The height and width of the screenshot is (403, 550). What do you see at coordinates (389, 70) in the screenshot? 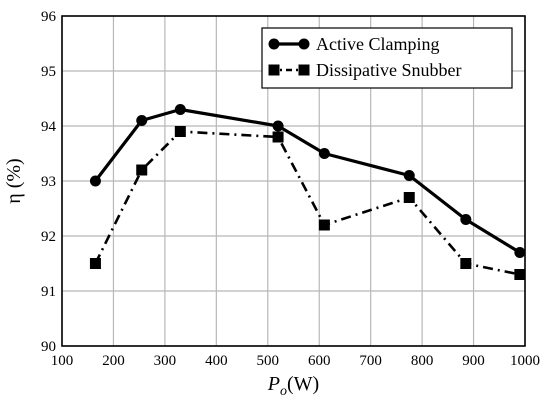
I see `legend-label: Dissipative Snubber` at bounding box center [389, 70].